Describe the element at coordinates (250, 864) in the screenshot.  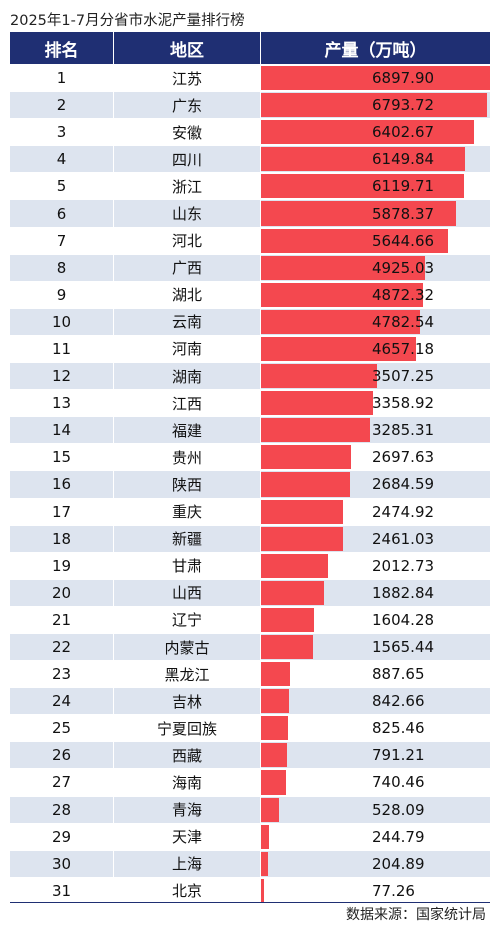
I see `table-row: 30 上海 204.89` at that location.